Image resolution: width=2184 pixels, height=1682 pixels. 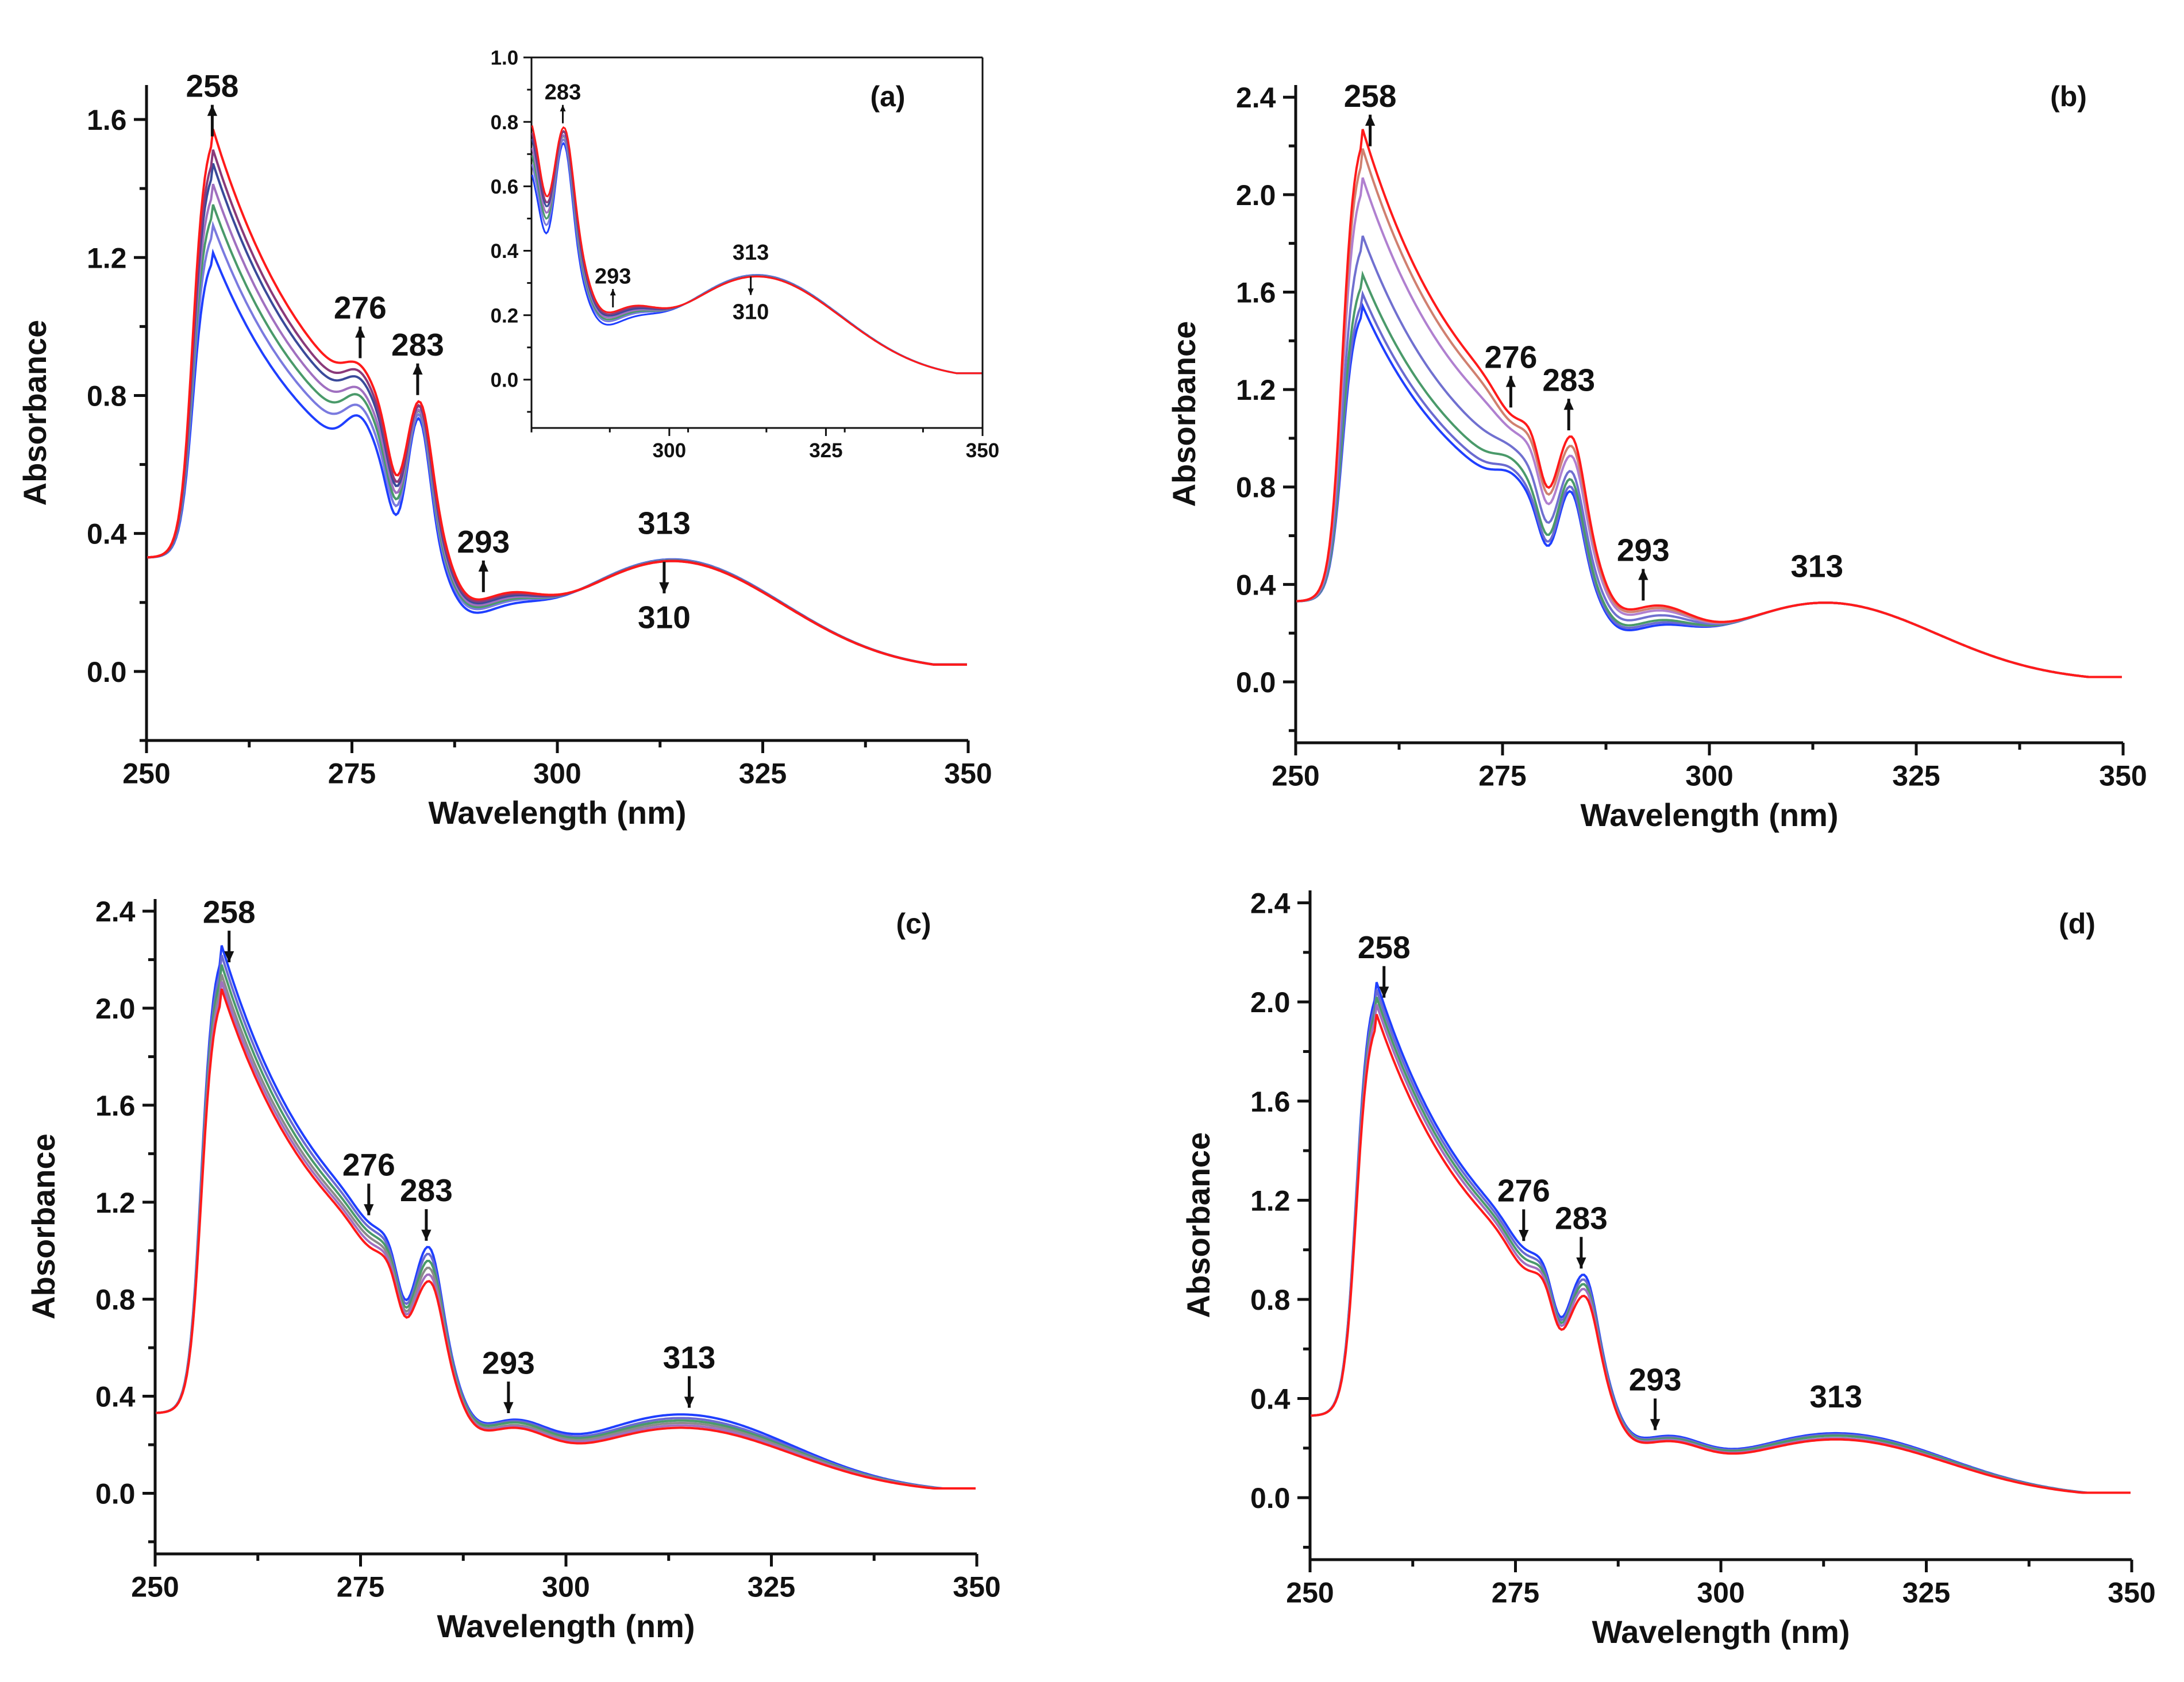 I want to click on y-tick-label: 0.6, so click(x=505, y=187).